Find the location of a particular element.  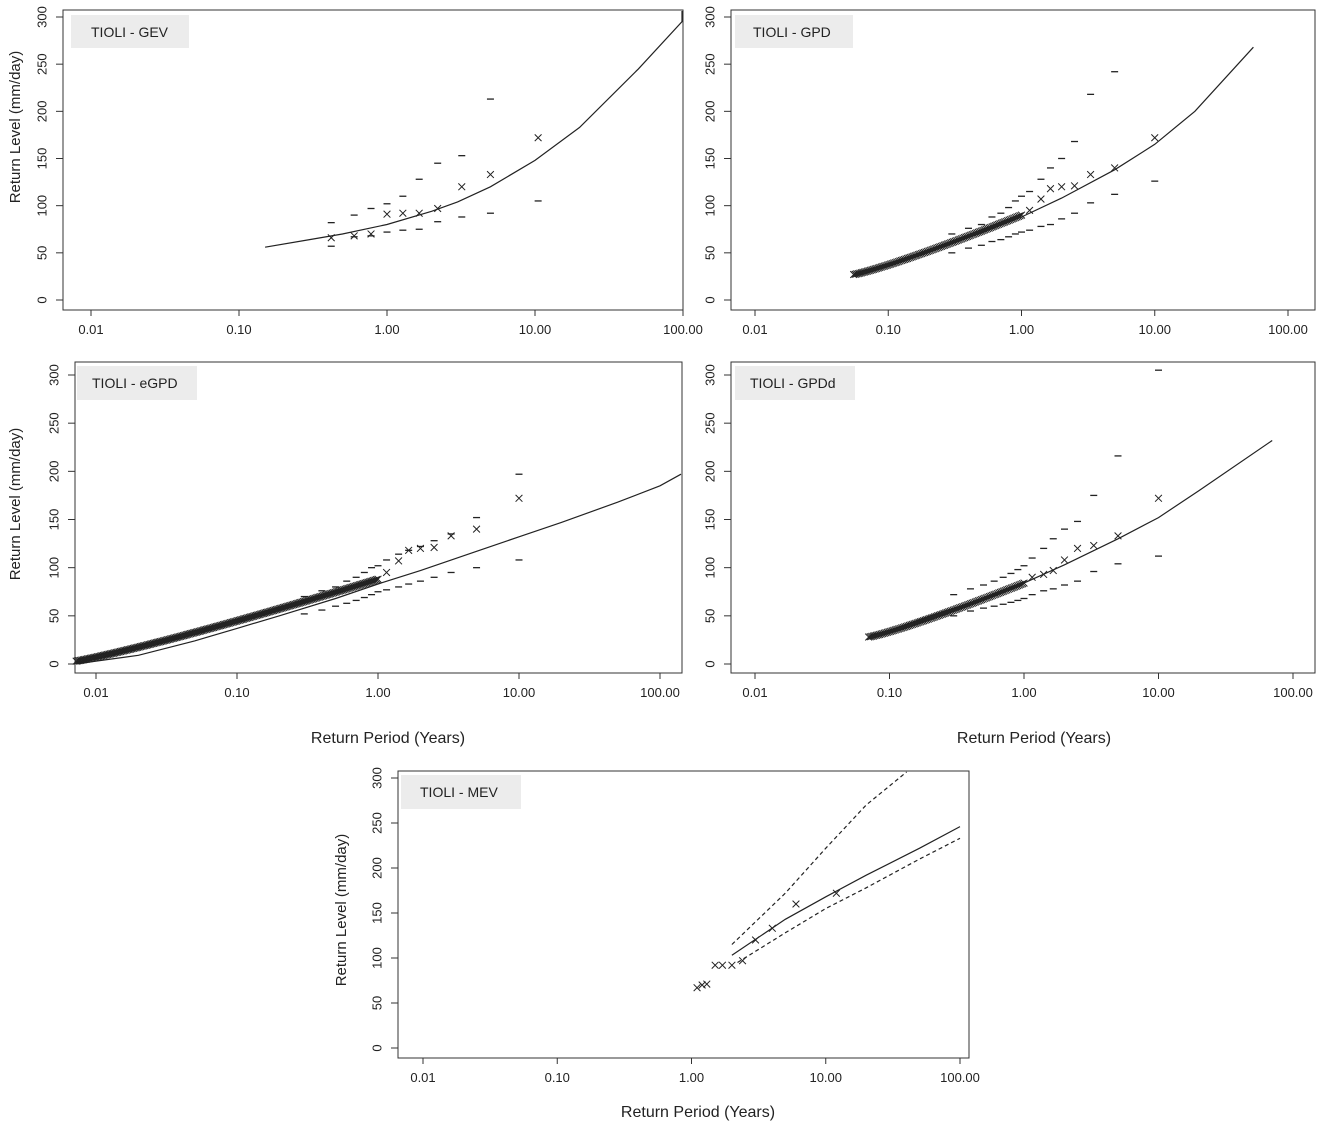

ci-upper-curve is located at coordinates (819, 858).